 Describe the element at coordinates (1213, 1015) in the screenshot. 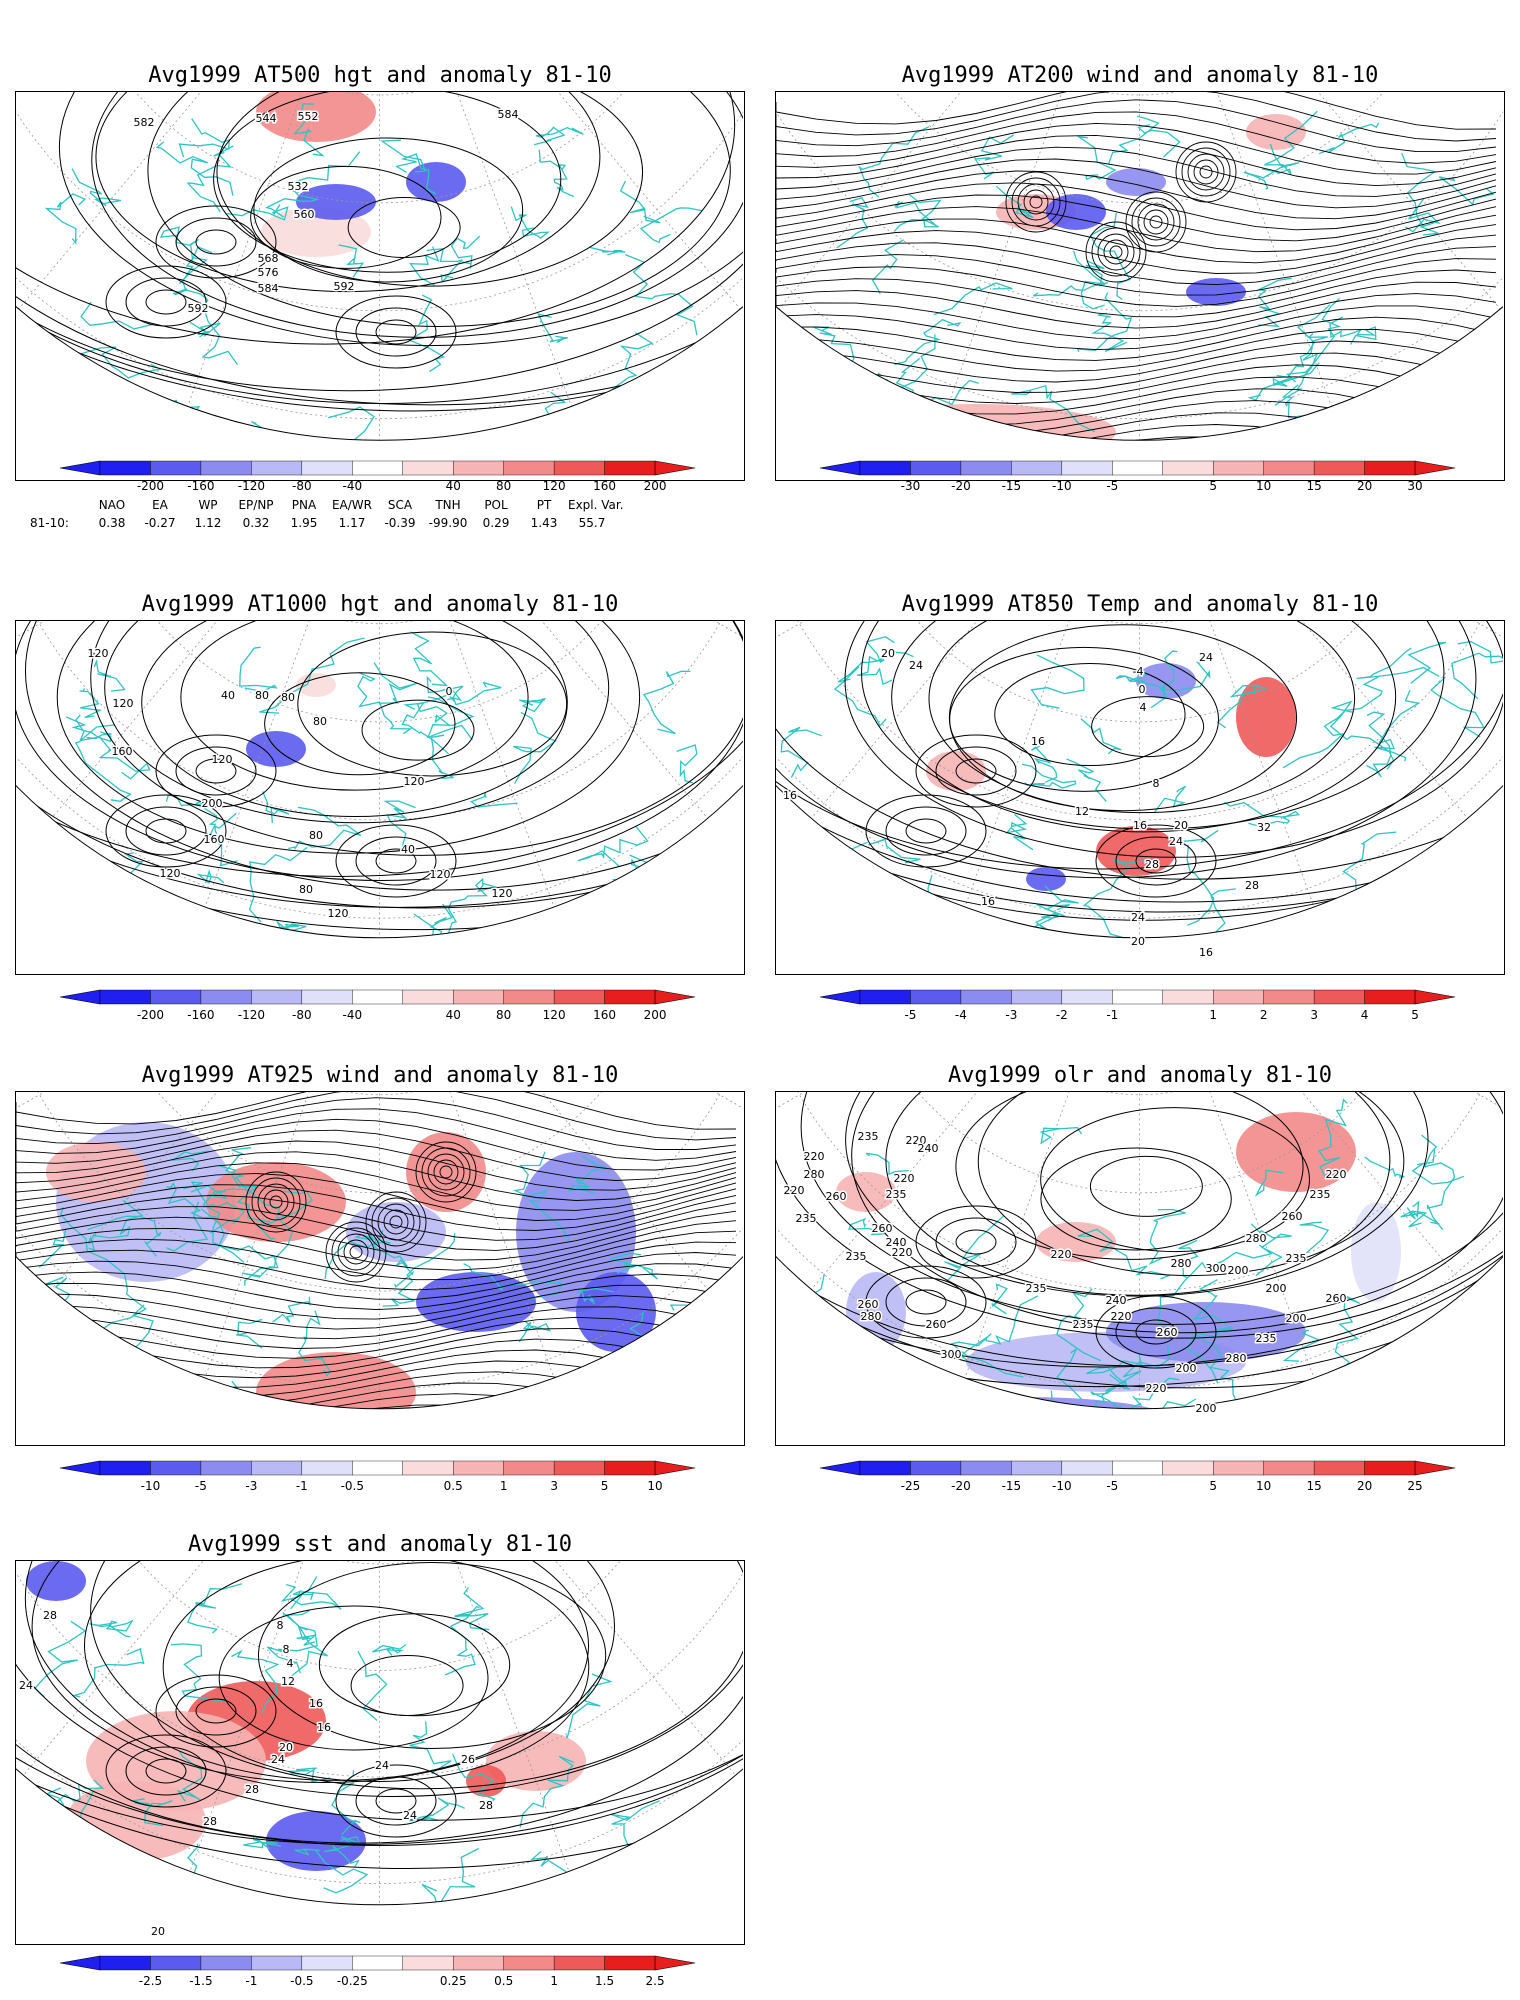

I see `colorbar-tick-label: 1` at that location.